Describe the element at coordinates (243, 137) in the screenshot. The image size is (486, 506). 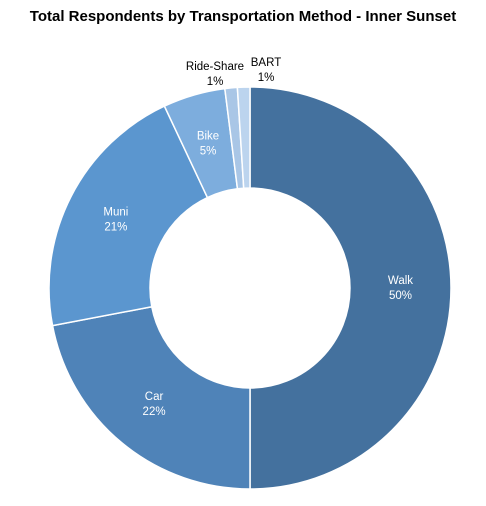
I see `slice-bart` at that location.